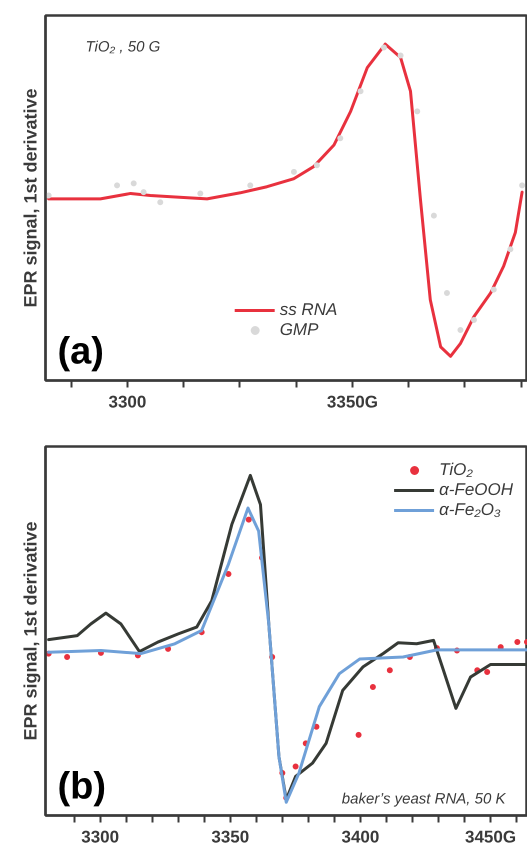  Describe the element at coordinates (123, 47) in the screenshot. I see `annotation: TiO₂ , 50 G` at that location.